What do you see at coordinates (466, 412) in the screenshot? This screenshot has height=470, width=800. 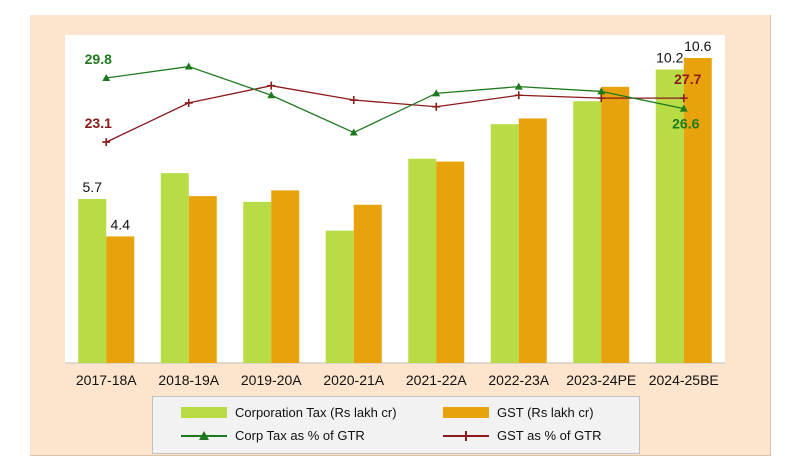 I see `legend-swatch-gst` at bounding box center [466, 412].